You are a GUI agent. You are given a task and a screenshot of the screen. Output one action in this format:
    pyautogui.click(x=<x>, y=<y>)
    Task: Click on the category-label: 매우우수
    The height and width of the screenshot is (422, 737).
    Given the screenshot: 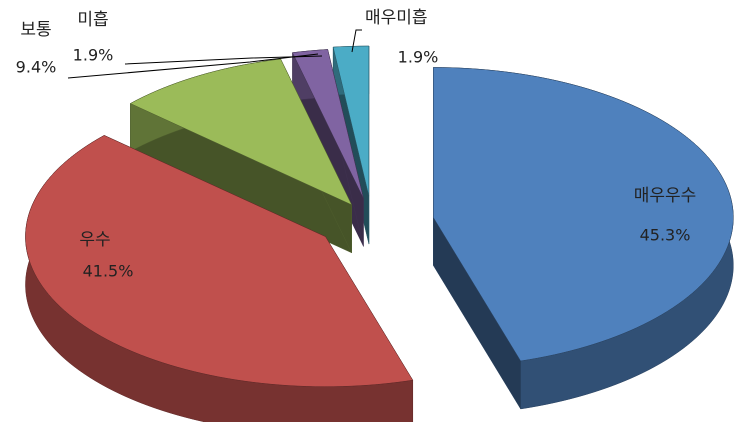 What is the action you would take?
    pyautogui.click(x=665, y=196)
    